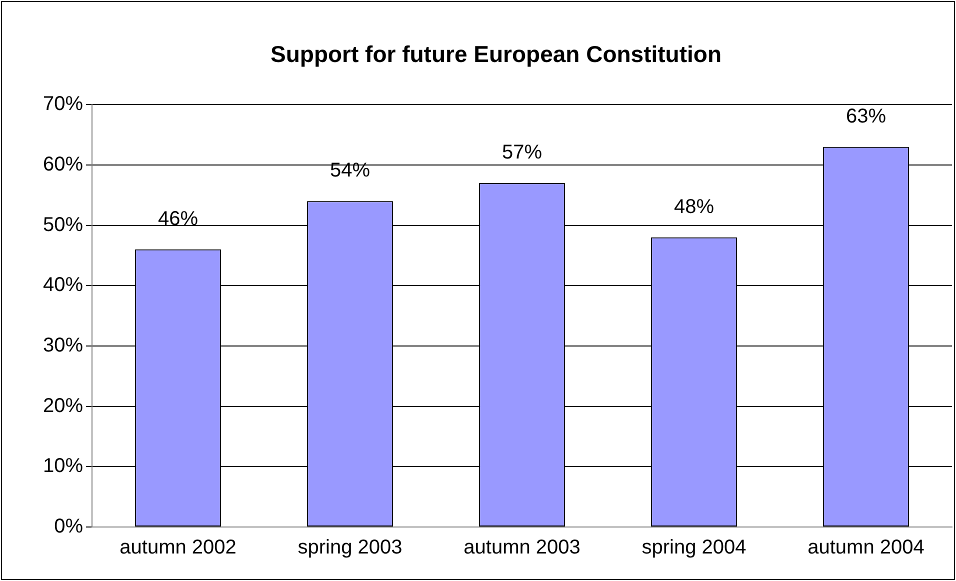 This screenshot has width=956, height=581. Describe the element at coordinates (178, 219) in the screenshot. I see `data-label: 46%` at that location.